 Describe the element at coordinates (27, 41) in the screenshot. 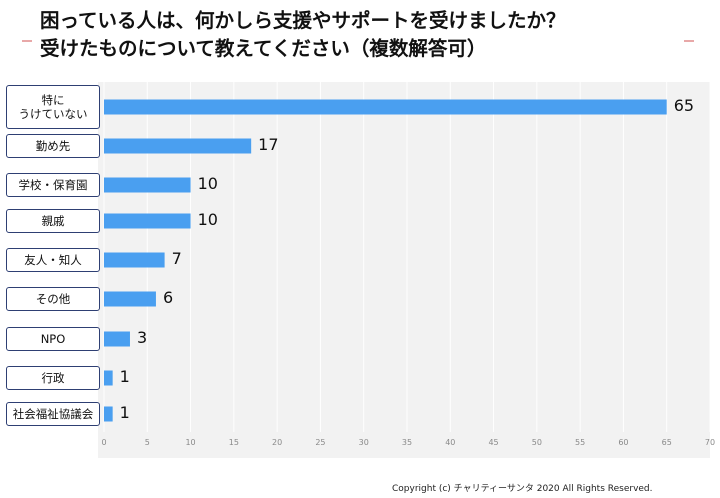

I see `title-divider-left` at that location.